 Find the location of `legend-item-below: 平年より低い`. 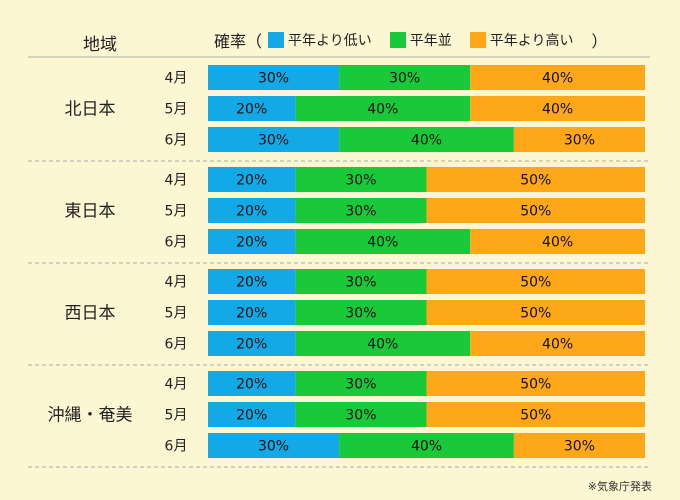

legend-item-below: 平年より低い is located at coordinates (320, 40).